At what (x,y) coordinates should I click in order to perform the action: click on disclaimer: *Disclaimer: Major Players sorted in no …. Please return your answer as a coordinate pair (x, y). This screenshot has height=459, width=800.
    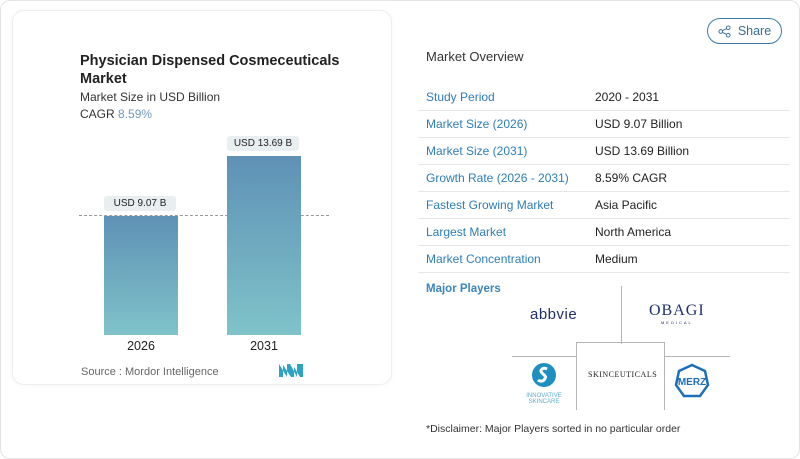
    Looking at the image, I should click on (553, 429).